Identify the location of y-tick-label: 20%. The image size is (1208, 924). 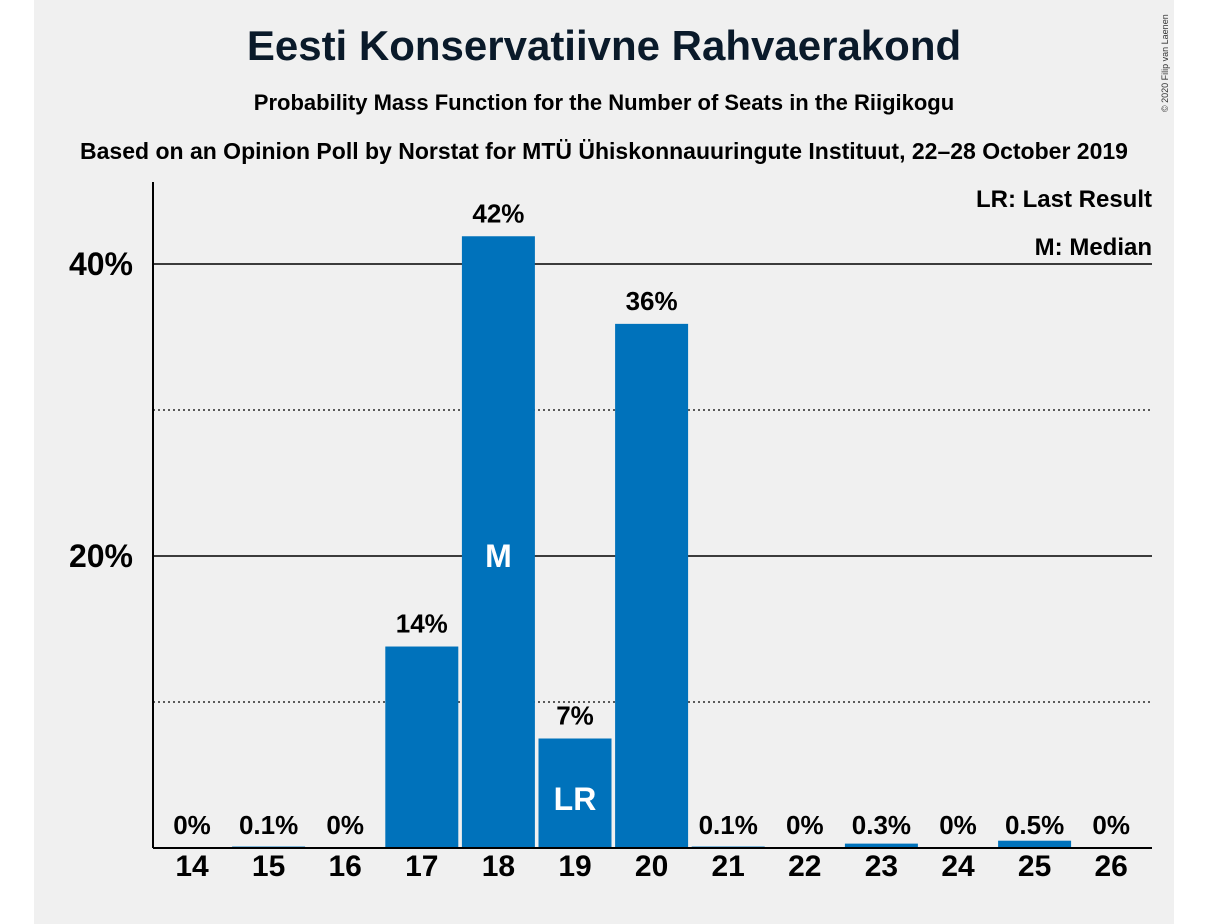
(101, 556).